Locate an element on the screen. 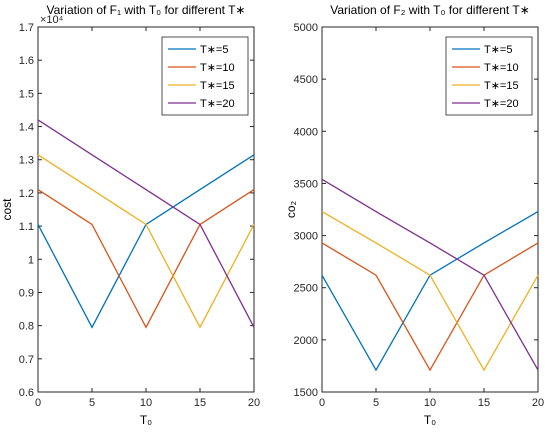 Image resolution: width=550 pixels, height=438 pixels. y-tick-label: 4500 is located at coordinates (306, 80).